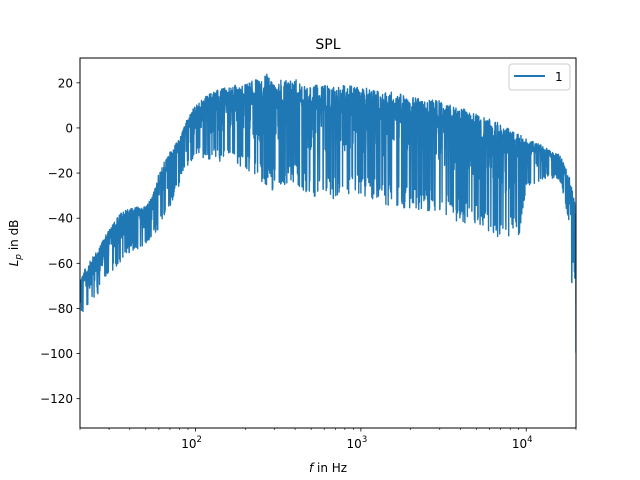 This screenshot has width=640, height=480. Describe the element at coordinates (60, 174) in the screenshot. I see `y-tick-label: −20` at that location.